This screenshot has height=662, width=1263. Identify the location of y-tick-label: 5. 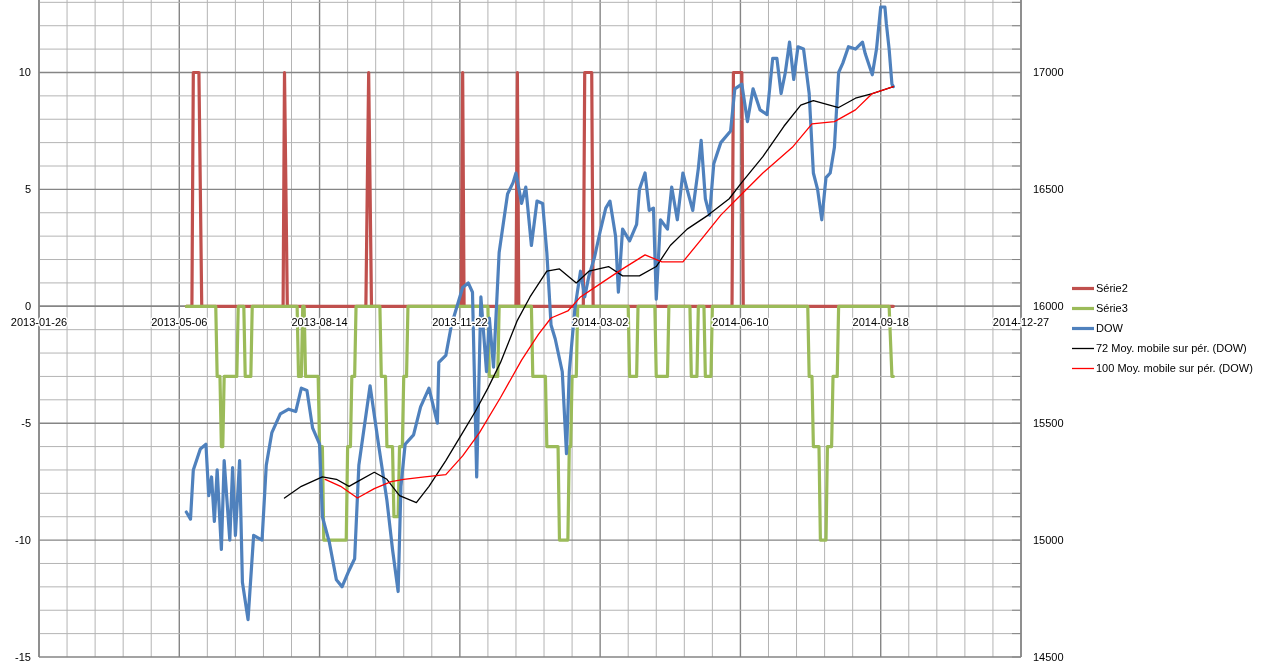
(27, 189).